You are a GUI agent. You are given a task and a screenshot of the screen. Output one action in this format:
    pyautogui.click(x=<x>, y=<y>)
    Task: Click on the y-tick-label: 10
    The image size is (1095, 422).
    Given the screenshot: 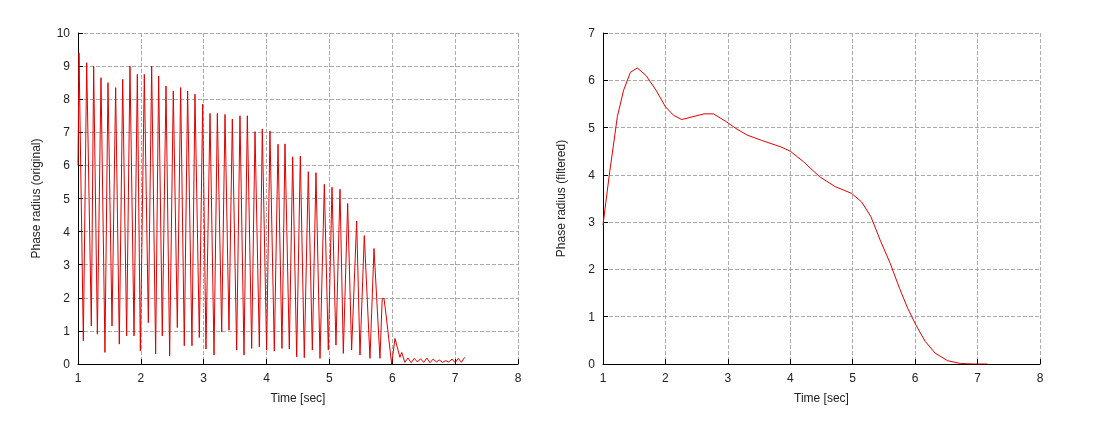 What is the action you would take?
    pyautogui.click(x=63, y=33)
    